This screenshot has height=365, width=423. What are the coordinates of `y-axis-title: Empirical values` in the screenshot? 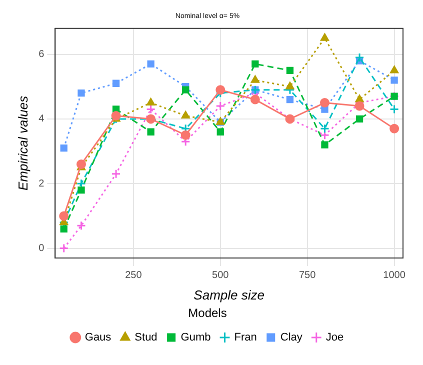 It's located at (22, 143).